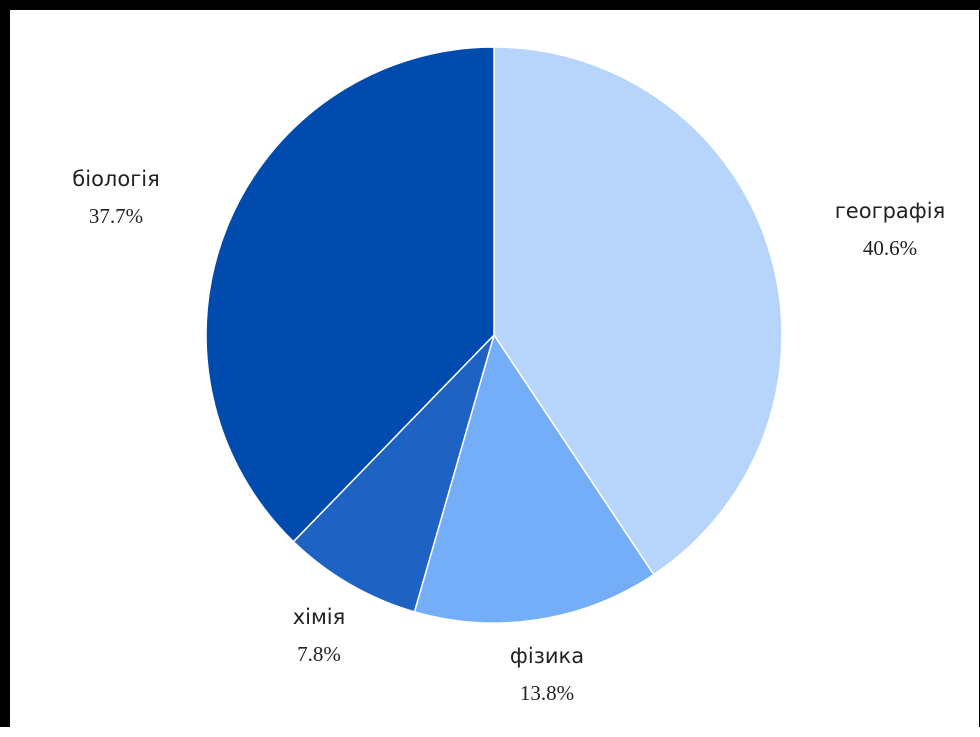  What do you see at coordinates (319, 654) in the screenshot?
I see `slice-value-label-2: 7.8%` at bounding box center [319, 654].